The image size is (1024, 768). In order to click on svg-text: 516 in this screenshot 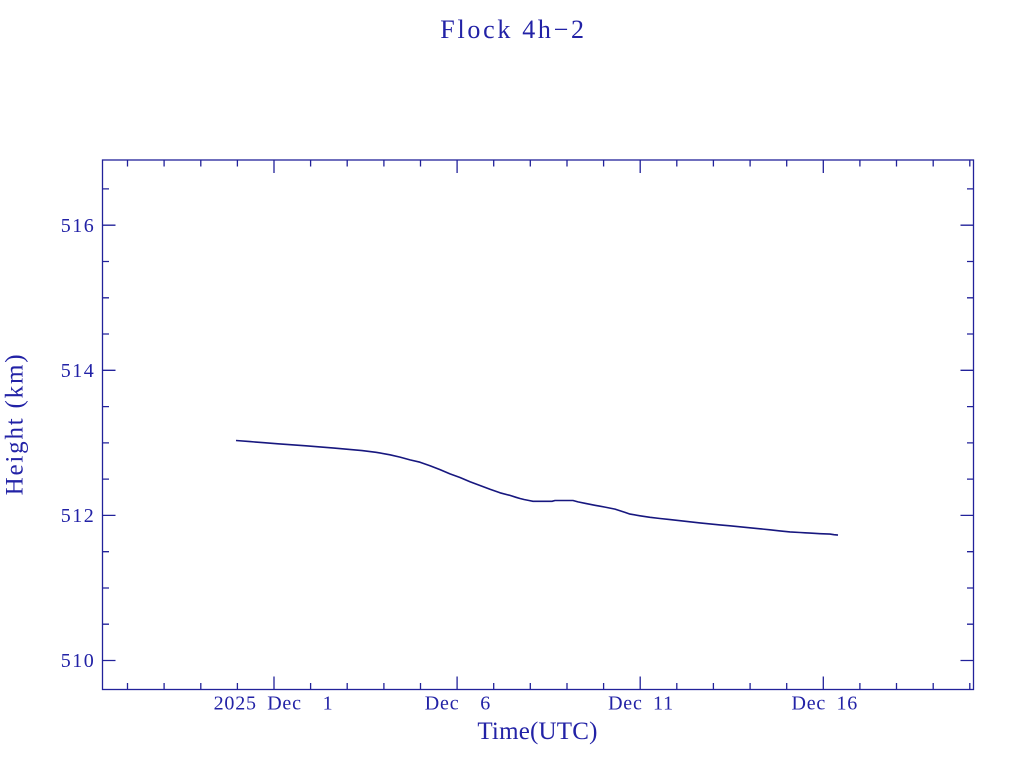, I will do `click(78, 226)`.